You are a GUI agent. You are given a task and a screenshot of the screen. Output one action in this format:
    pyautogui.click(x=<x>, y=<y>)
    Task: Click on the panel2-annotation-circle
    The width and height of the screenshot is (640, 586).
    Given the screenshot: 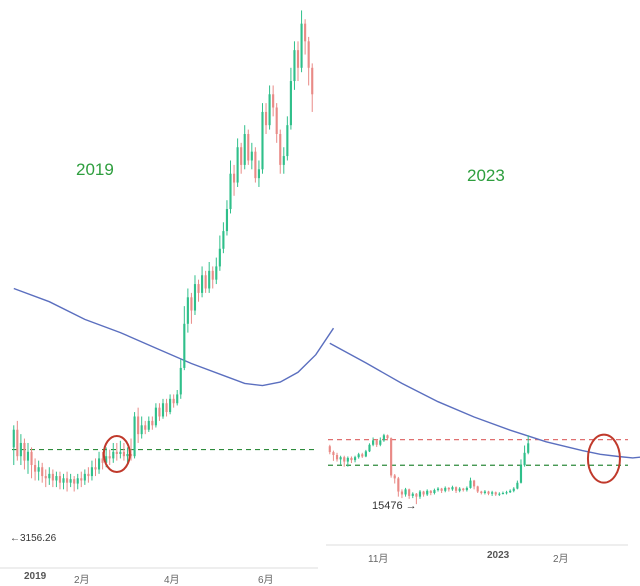 What is the action you would take?
    pyautogui.click(x=603, y=458)
    